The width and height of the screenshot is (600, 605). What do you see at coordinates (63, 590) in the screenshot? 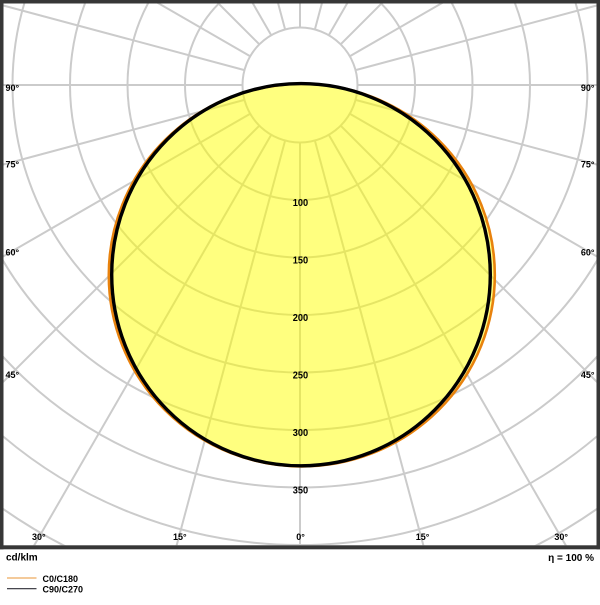
I see `svg-text: C90/C270` at bounding box center [63, 590].